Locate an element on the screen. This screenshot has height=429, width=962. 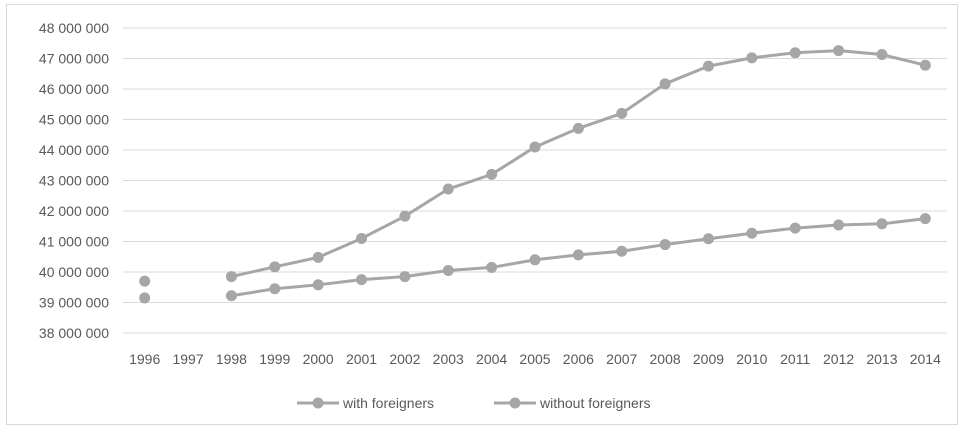
y-tick-label: 38 000 000 is located at coordinates (74, 333).